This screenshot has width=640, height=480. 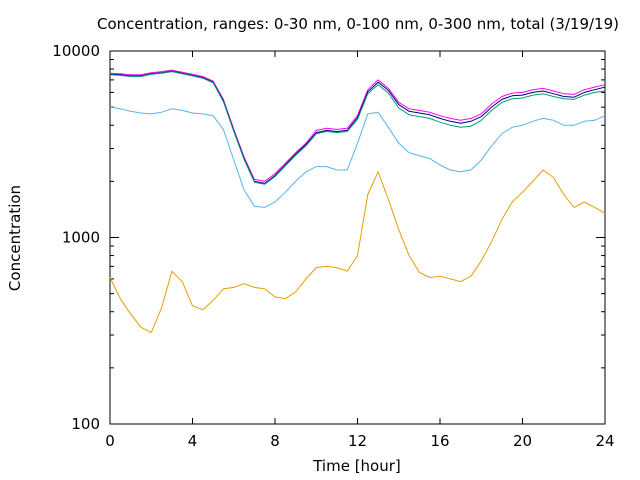 I want to click on y-tick-label: 100, so click(x=85, y=424).